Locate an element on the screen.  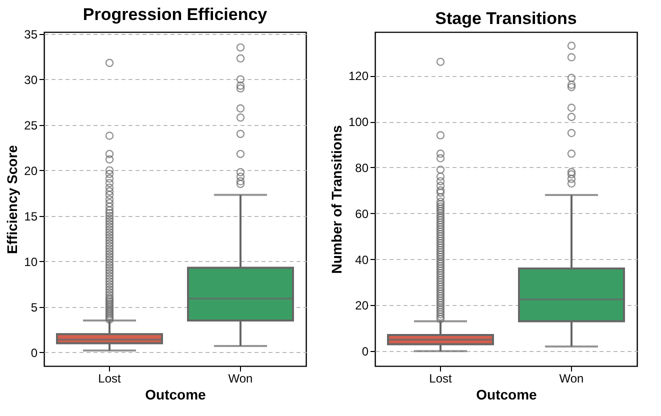
chart-title: Progression Efficiency is located at coordinates (175, 14).